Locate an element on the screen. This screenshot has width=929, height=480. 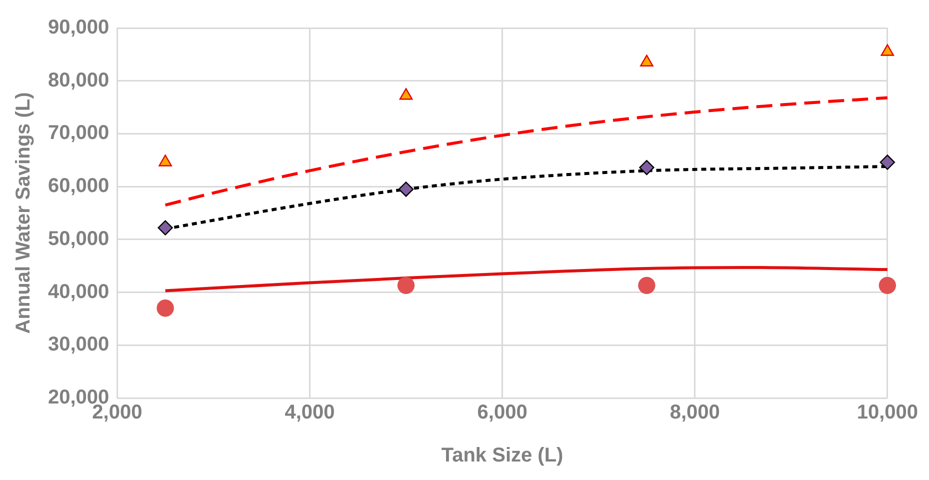
y-tick-label: 60,000 is located at coordinates (79, 186).